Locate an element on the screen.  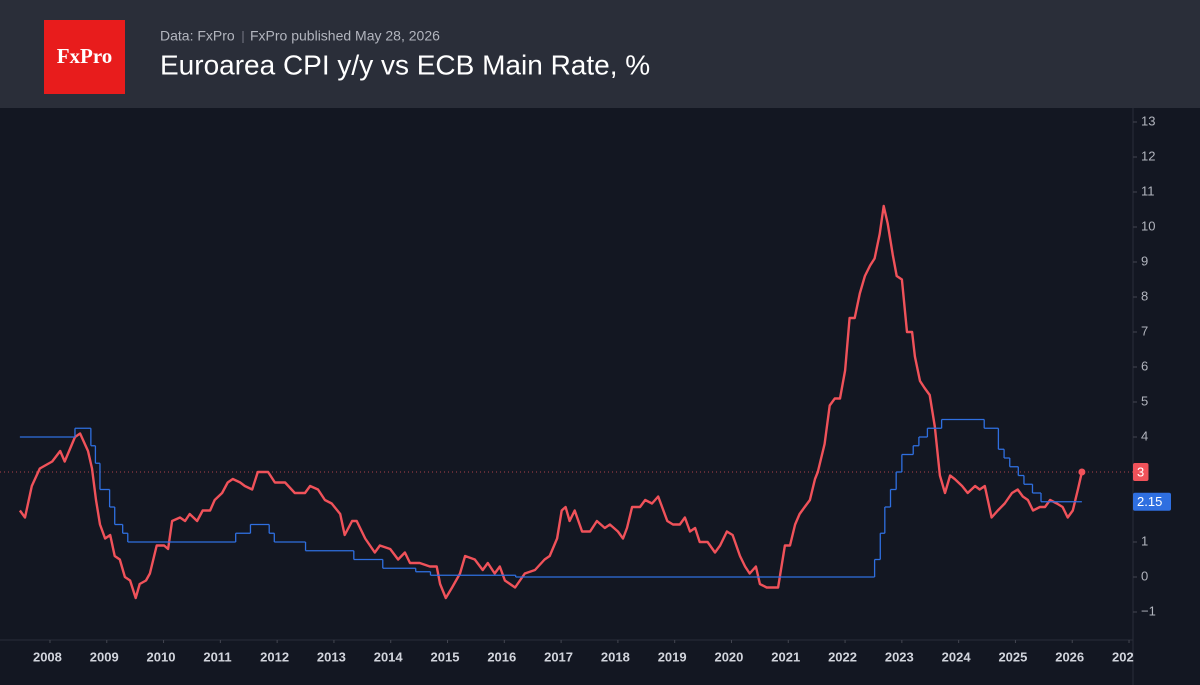
x-tick-label: 2010 is located at coordinates (161, 656).